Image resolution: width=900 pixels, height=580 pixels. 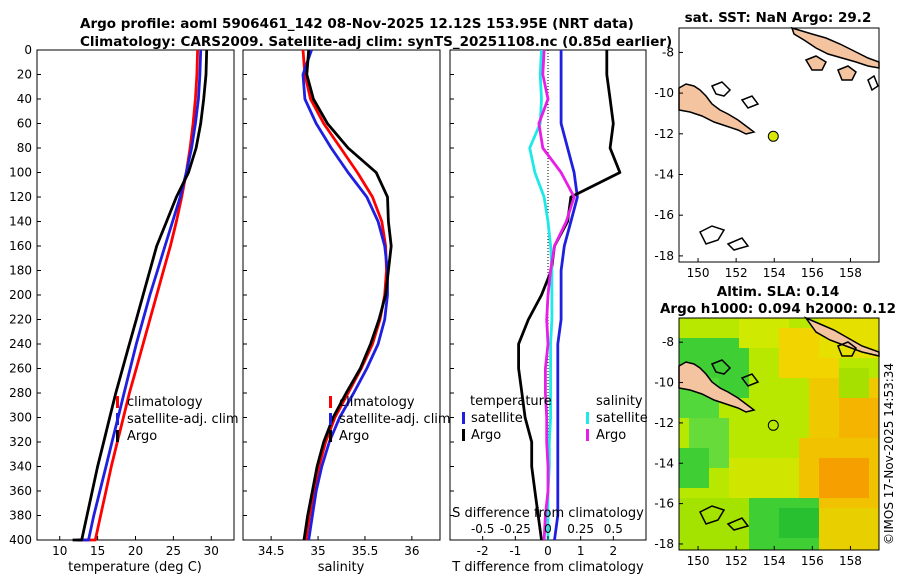 I want to click on sla-map-title: Altim. SLA: 0.14, so click(x=778, y=292).